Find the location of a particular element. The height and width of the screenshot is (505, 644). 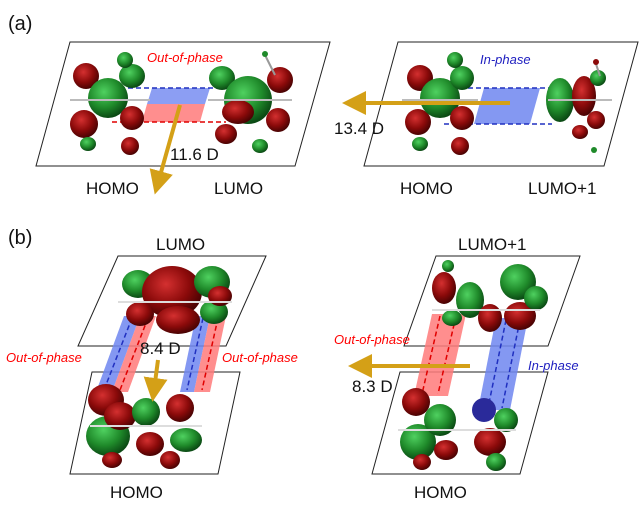

panel-b-left-strip-red-left is located at coordinates (134, 354).